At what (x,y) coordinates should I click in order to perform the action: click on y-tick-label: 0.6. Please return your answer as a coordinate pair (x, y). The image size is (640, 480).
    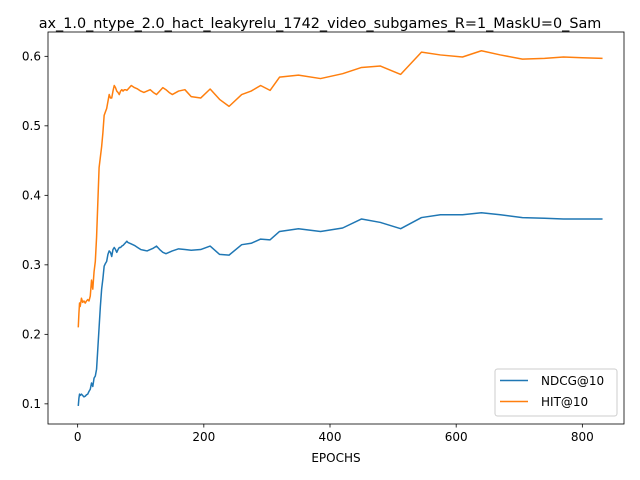
    Looking at the image, I should click on (31, 57).